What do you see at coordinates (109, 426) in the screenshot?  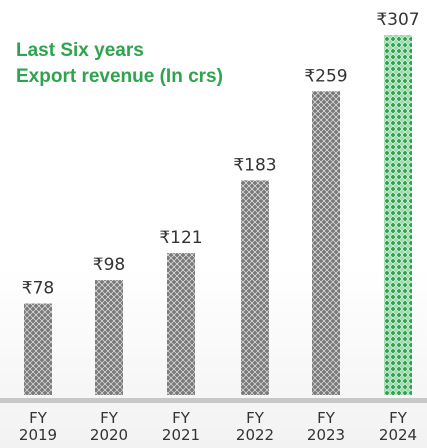 I see `x-tick-label: FY 2020` at bounding box center [109, 426].